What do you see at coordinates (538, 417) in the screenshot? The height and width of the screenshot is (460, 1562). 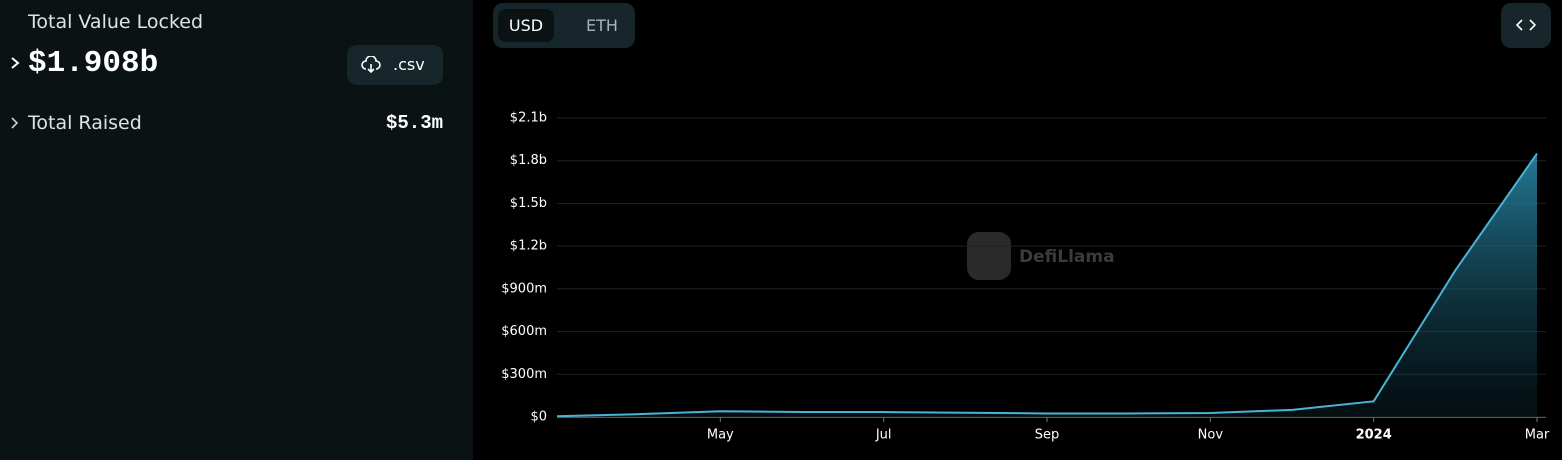 I see `y-tick-label: $0` at bounding box center [538, 417].